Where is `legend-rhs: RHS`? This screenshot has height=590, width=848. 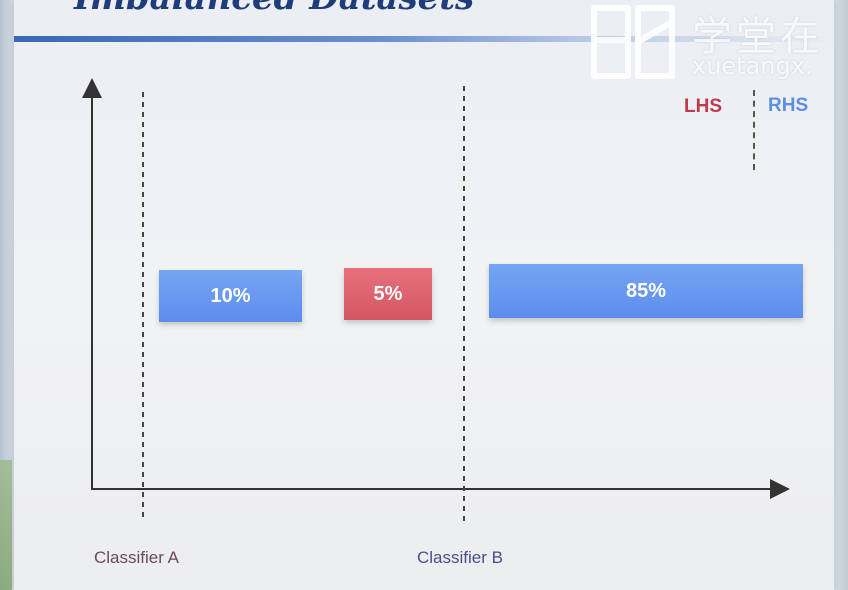
legend-rhs: RHS is located at coordinates (788, 105).